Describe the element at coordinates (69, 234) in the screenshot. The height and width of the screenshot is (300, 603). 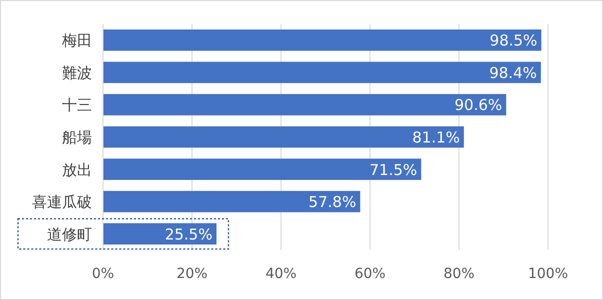
I see `y-tick-label: 道修町` at that location.